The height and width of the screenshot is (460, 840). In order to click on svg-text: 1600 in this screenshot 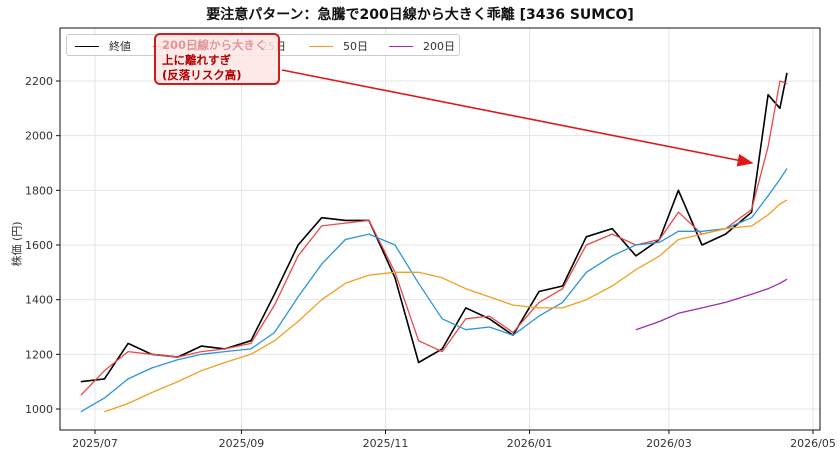, I will do `click(39, 245)`.